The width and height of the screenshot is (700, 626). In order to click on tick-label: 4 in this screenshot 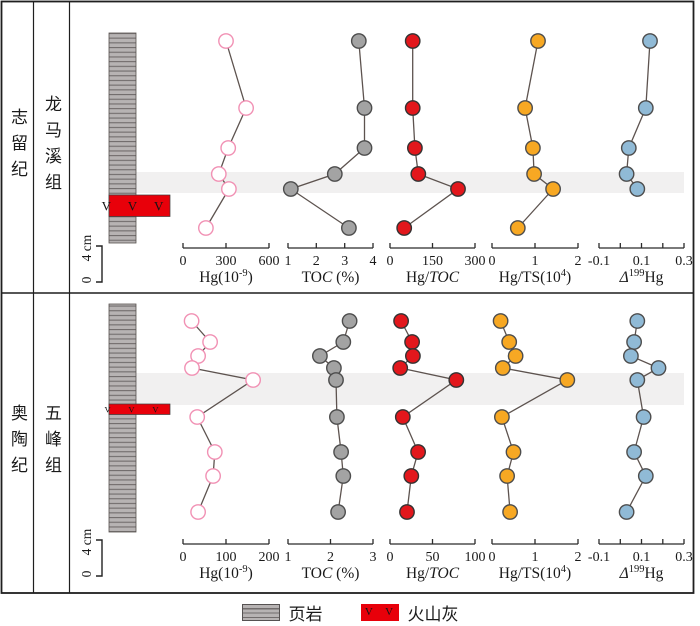, I will do `click(373, 261)`.